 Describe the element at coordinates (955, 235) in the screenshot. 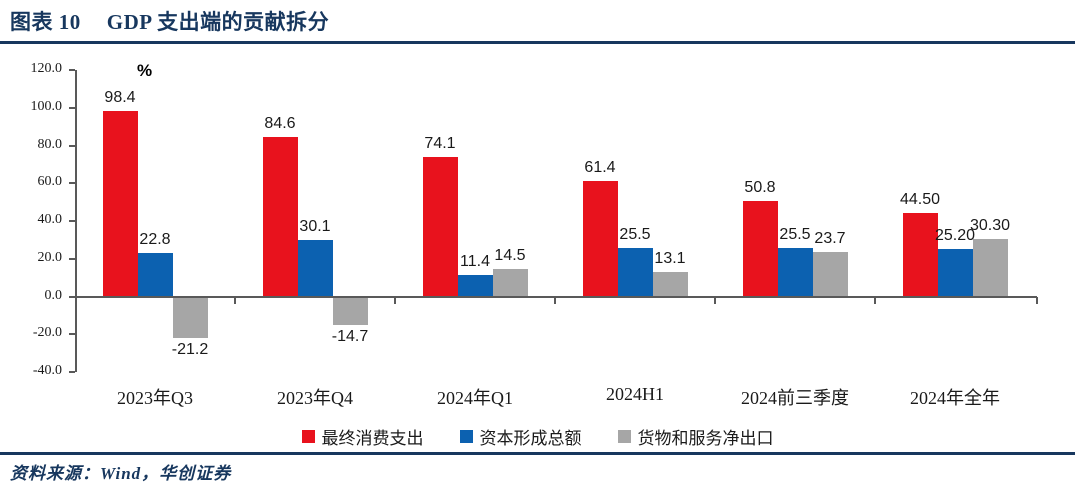

I see `bar-value-label: 25.20` at that location.